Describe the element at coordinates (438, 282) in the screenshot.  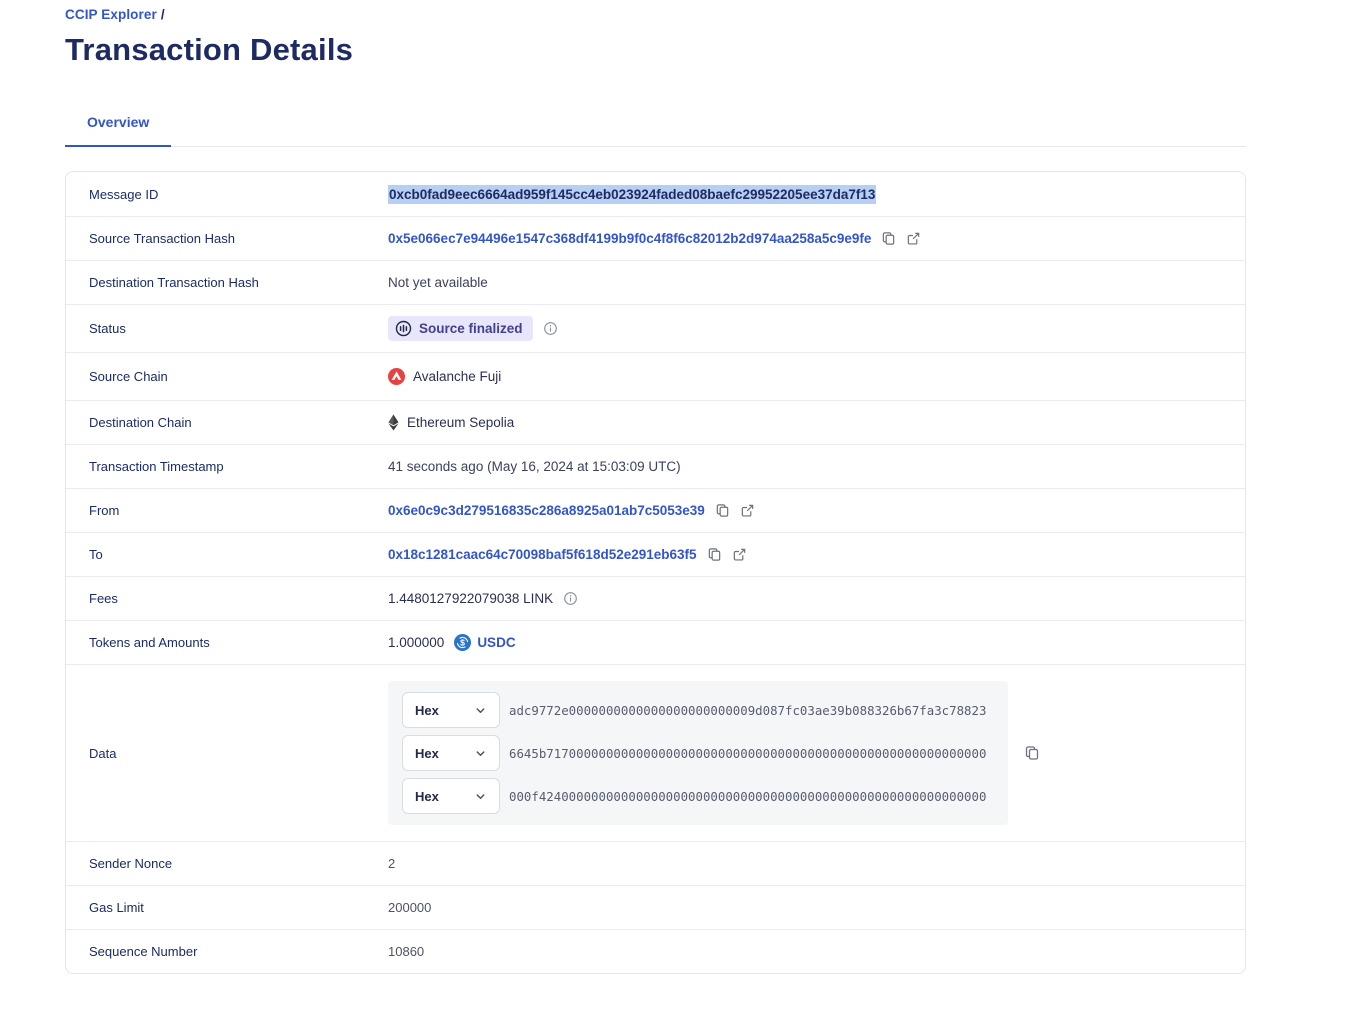
I see `dest-tx-hash-value: Not yet available` at that location.